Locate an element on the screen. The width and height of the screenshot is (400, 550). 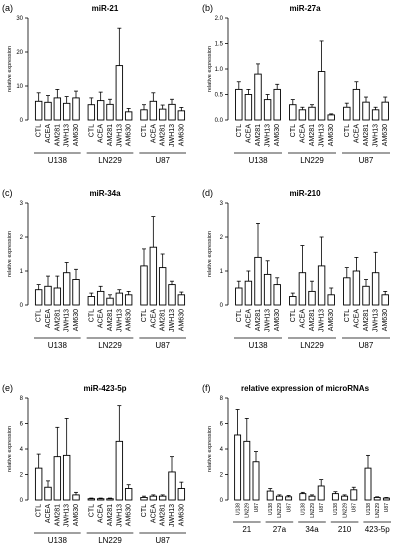
group-label: U87 is located at coordinates (162, 540).